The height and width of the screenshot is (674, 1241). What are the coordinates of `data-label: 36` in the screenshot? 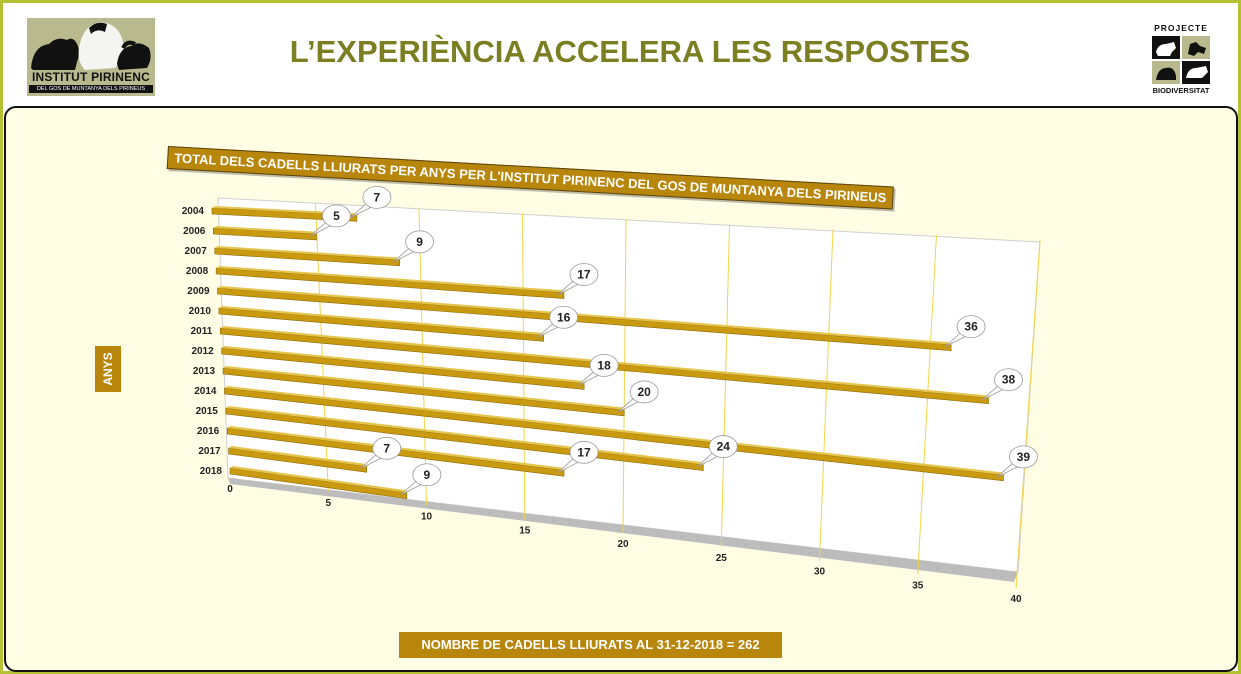 It's located at (971, 327).